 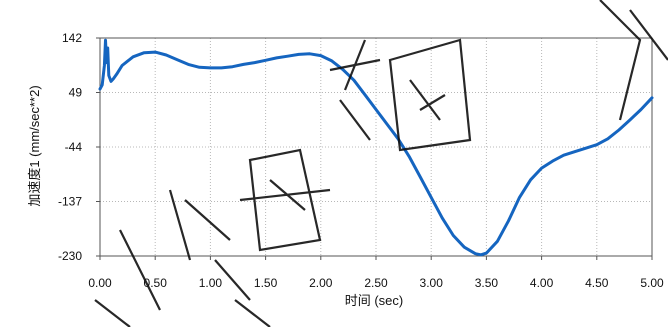 What do you see at coordinates (34, 145) in the screenshot?
I see `y-axis-label: 加速度1 (mm/sec**2)` at bounding box center [34, 145].